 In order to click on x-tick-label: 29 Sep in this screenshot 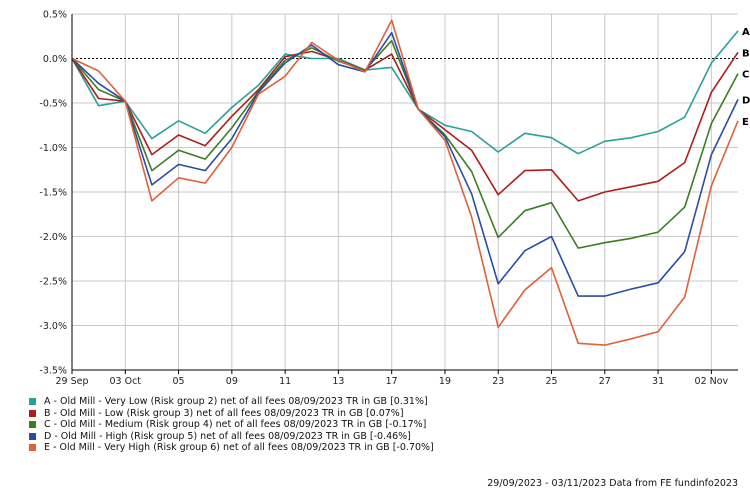, I will do `click(71, 381)`.